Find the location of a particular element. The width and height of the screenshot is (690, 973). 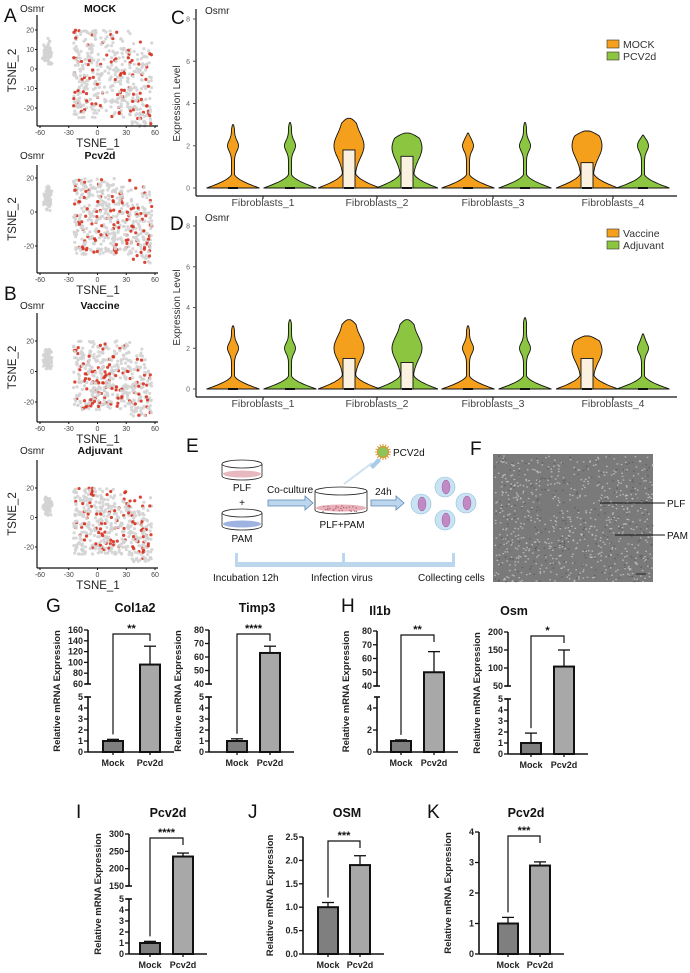

violin-box is located at coordinates (587, 373).